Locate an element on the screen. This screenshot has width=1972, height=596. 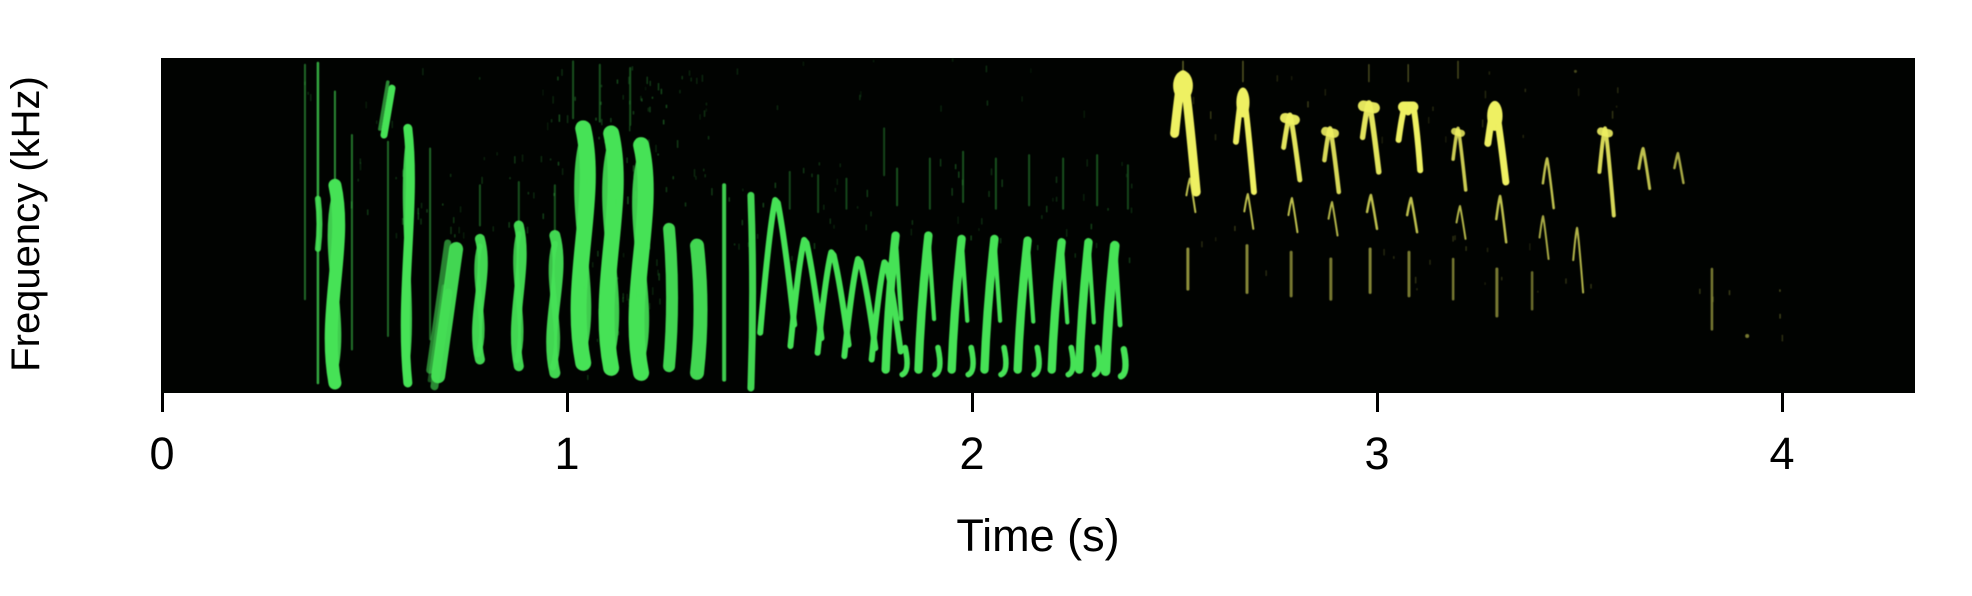
x-axis-tick-label: 2 is located at coordinates (972, 453).